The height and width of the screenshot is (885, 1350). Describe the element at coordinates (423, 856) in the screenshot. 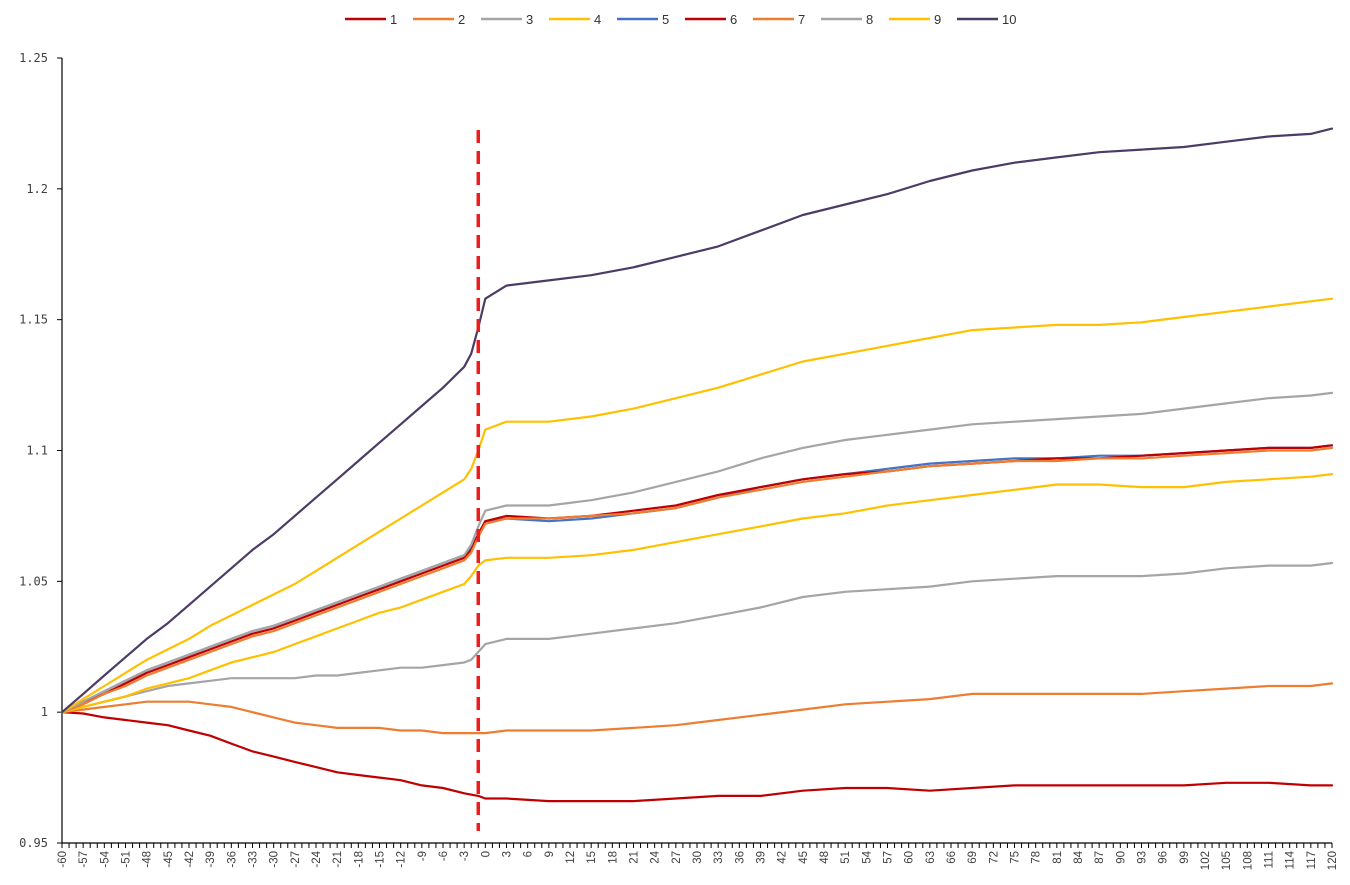

I see `x-tick-label: -9` at that location.